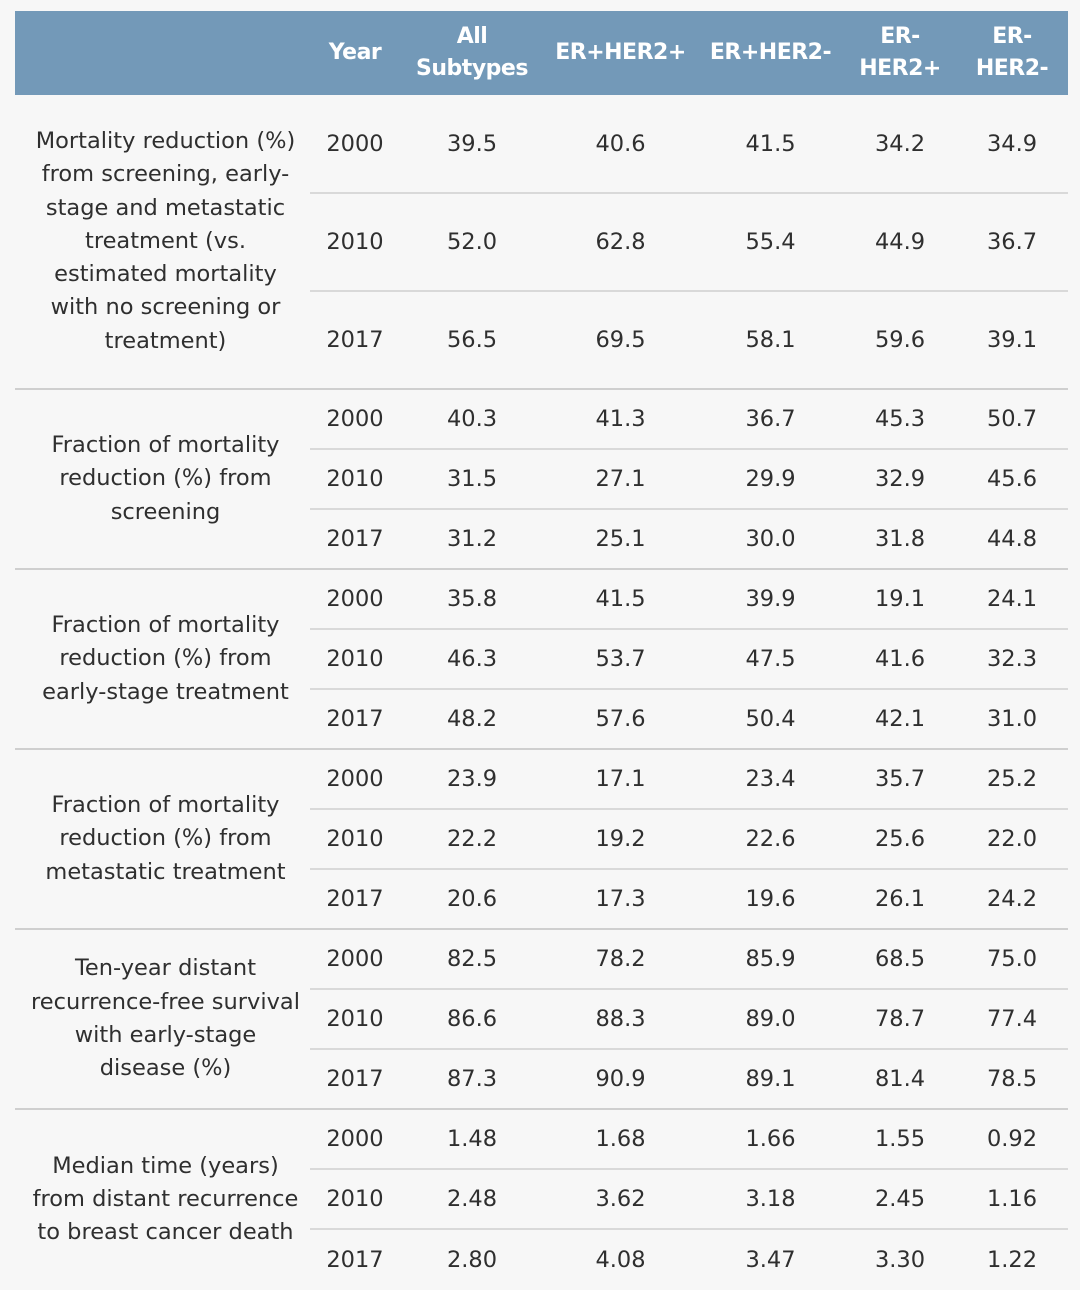 This screenshot has width=1080, height=1290. What do you see at coordinates (900, 1199) in the screenshot?
I see `er-neg-her2-pos-cell: 2.45` at bounding box center [900, 1199].